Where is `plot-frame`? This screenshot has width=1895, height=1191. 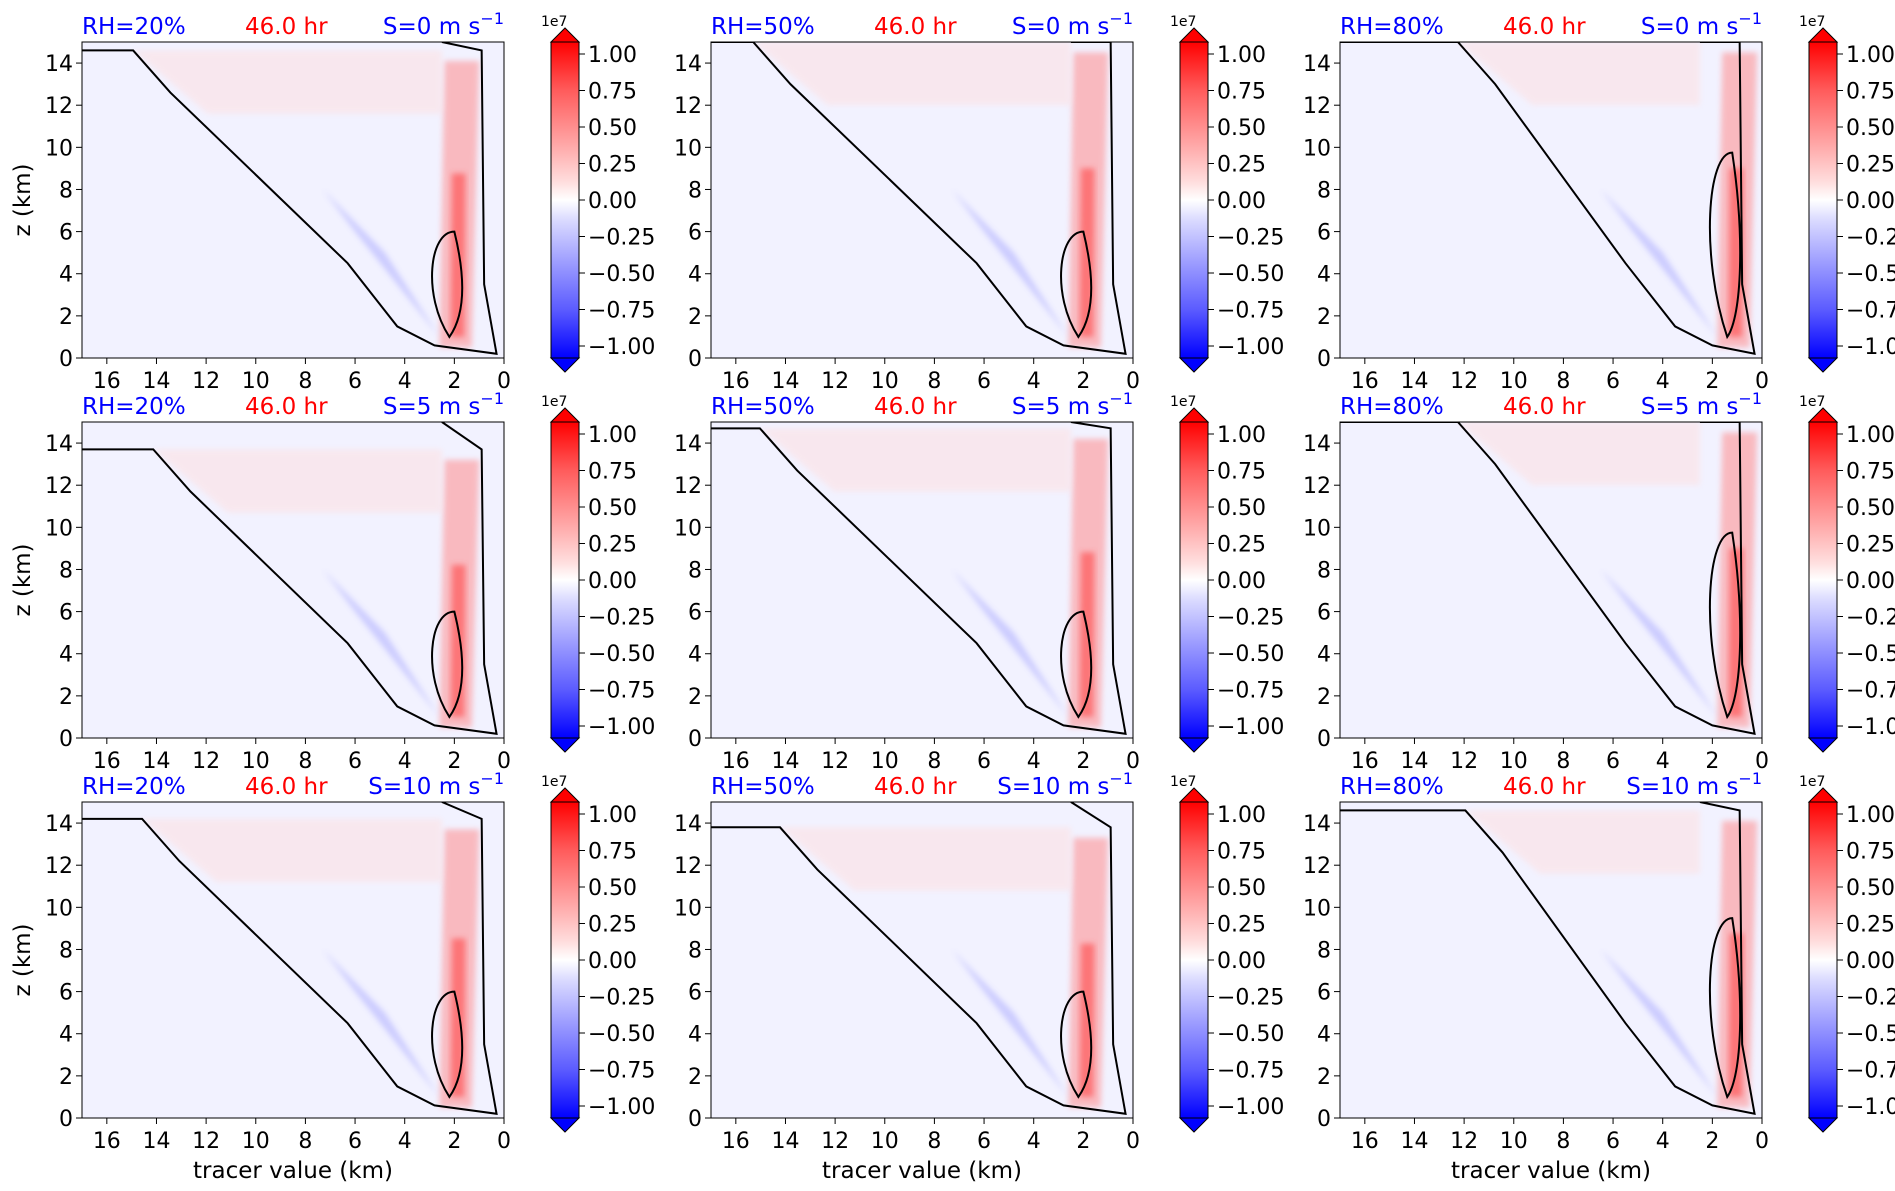
plot-frame is located at coordinates (293, 200).